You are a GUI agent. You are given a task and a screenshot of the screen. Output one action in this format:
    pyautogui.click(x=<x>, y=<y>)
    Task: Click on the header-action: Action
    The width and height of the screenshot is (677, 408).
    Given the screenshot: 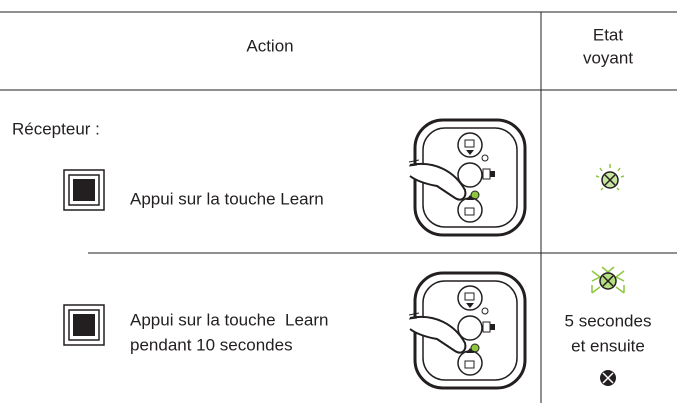 What is the action you would take?
    pyautogui.click(x=269, y=45)
    